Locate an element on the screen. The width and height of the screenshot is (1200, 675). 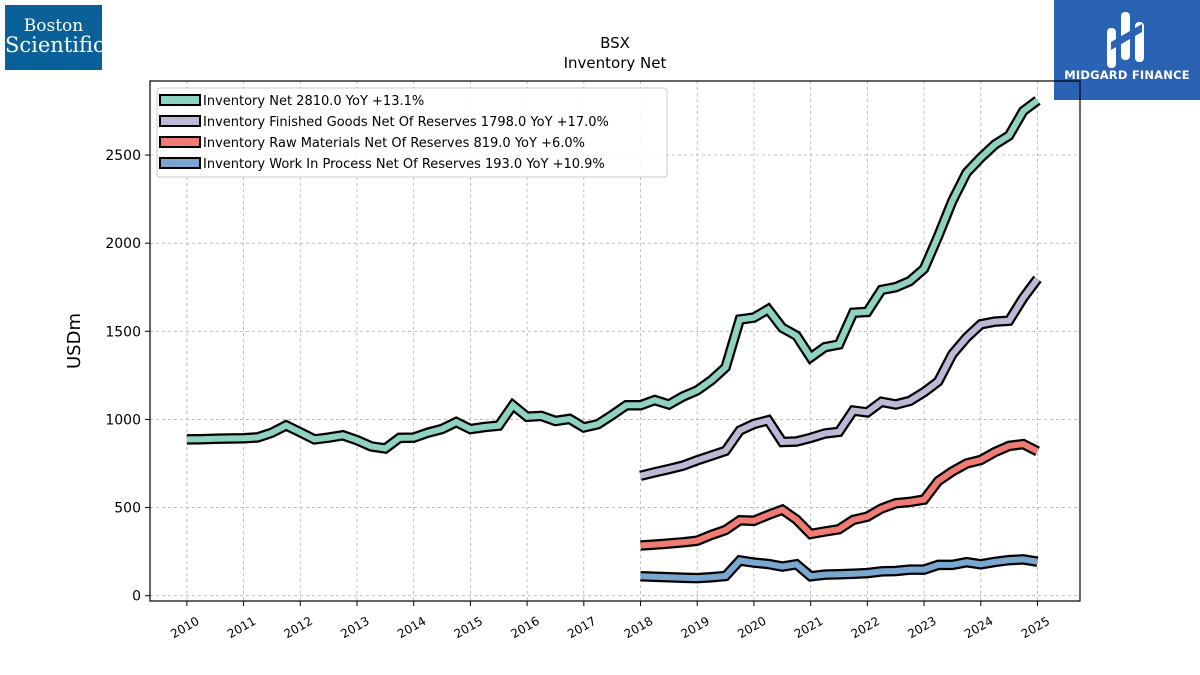
x-tick-label: 2019 is located at coordinates (694, 627).